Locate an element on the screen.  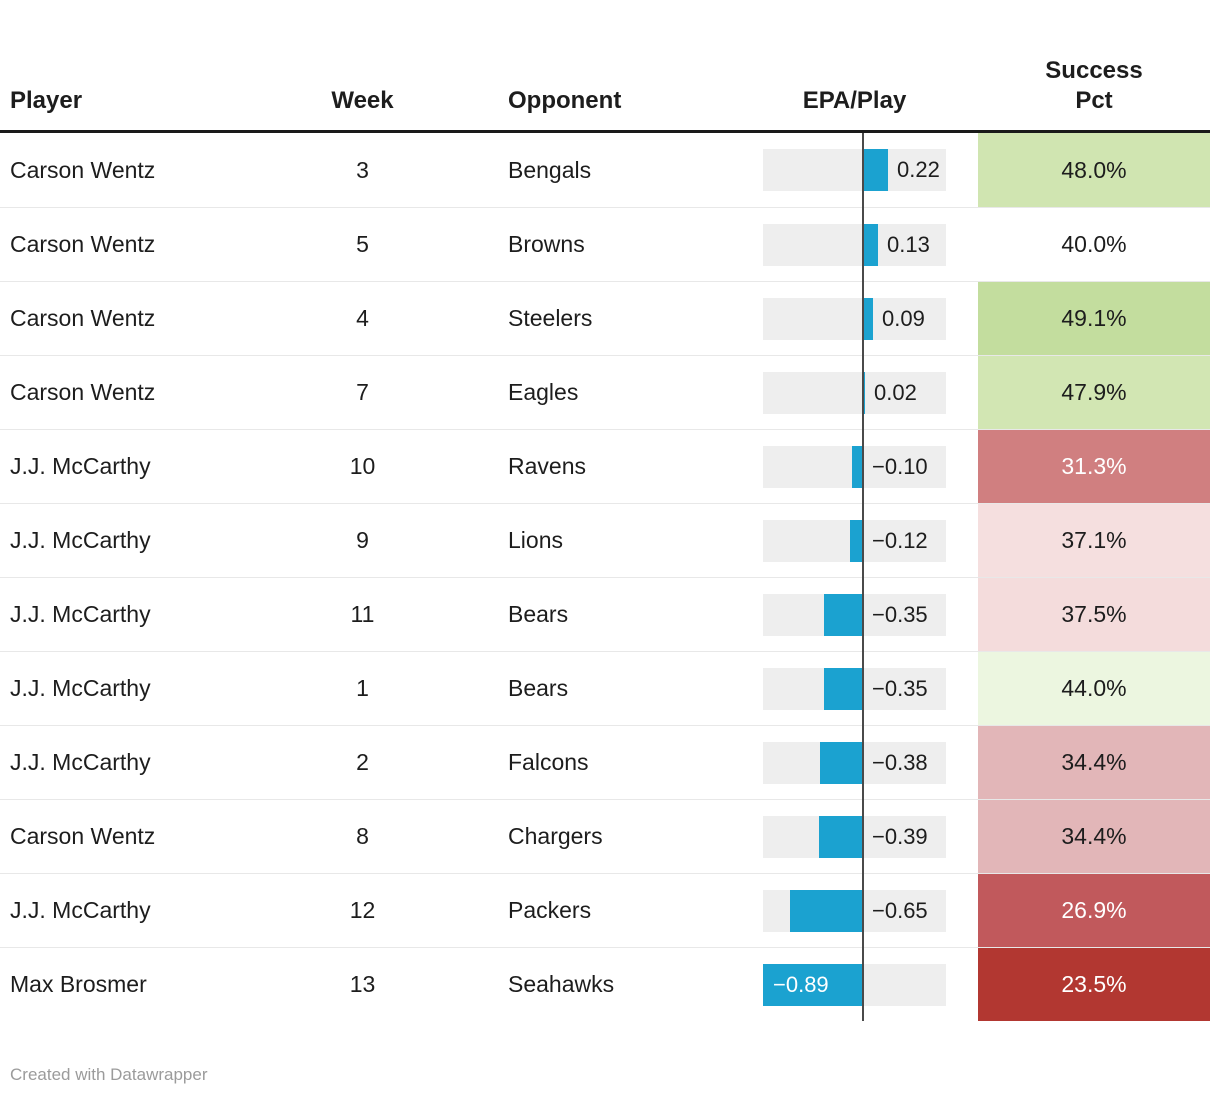
epa-value-label: 0.13 is located at coordinates (908, 244).